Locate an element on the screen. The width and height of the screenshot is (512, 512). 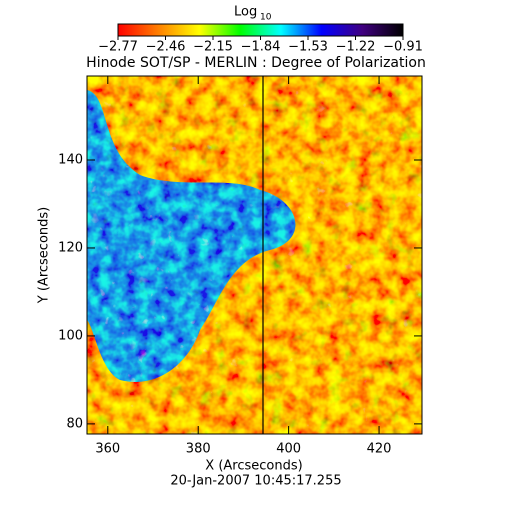
y-tick-label: 120 is located at coordinates (70, 247).